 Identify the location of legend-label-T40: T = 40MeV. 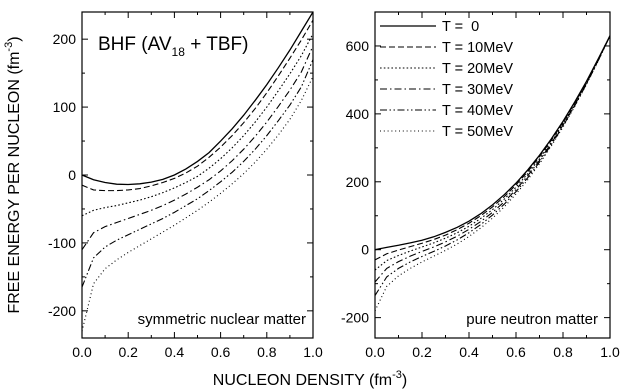
(477, 111).